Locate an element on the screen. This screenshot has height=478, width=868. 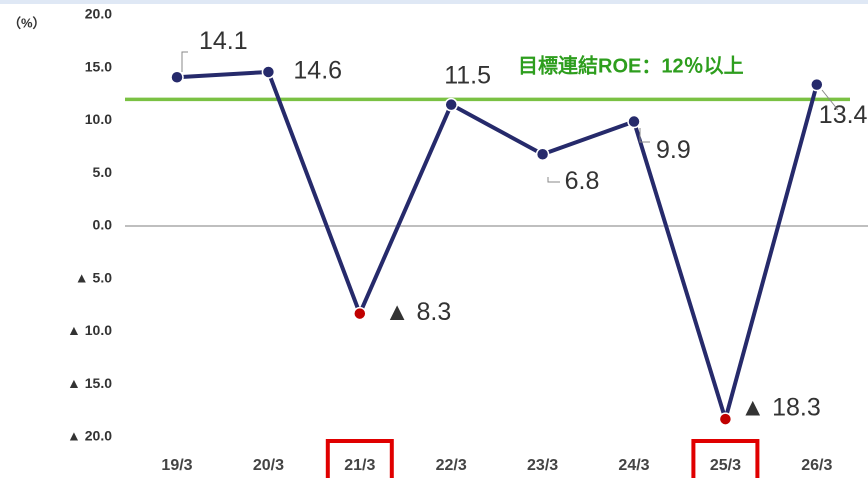
y-tick-label: 5.0 is located at coordinates (103, 172).